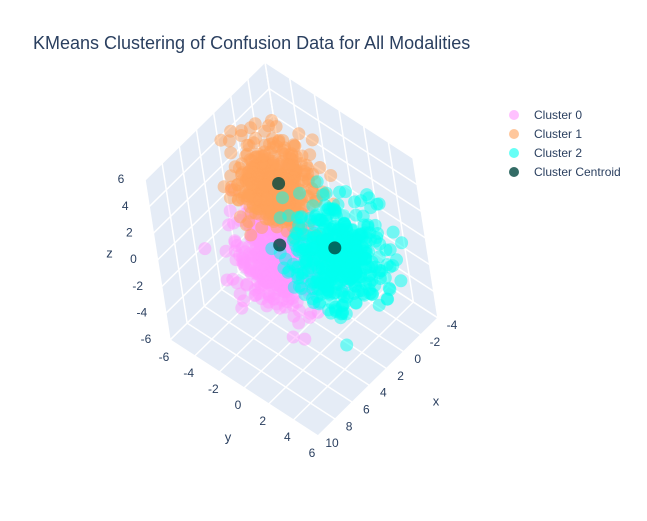  I want to click on tick-label-y: 2, so click(262, 421).